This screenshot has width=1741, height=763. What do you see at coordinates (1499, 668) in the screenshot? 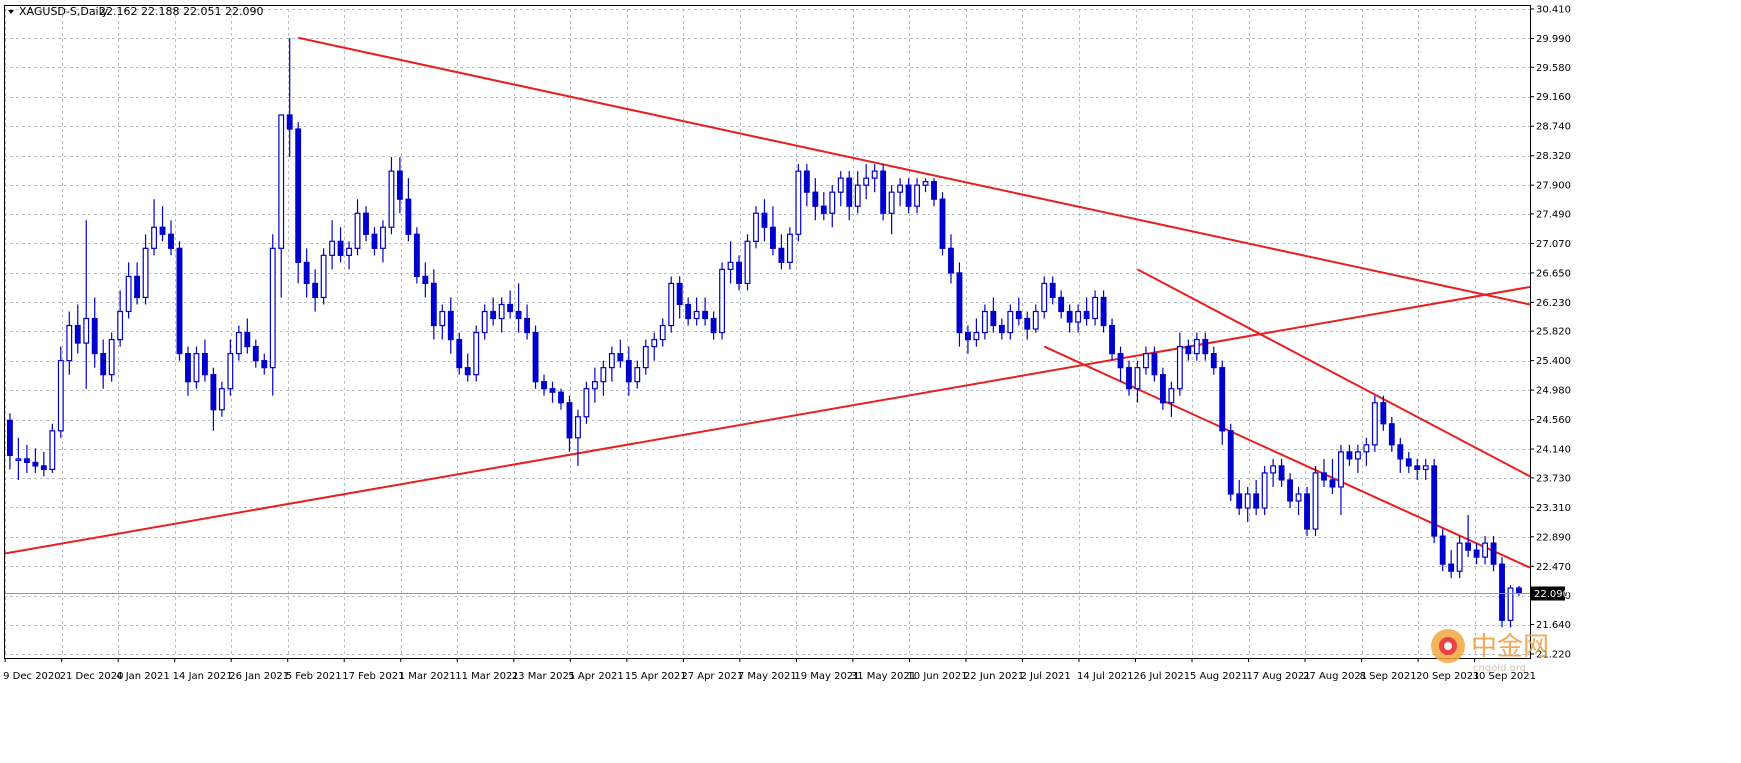
I see `watermark-site: cngold.org` at bounding box center [1499, 668].